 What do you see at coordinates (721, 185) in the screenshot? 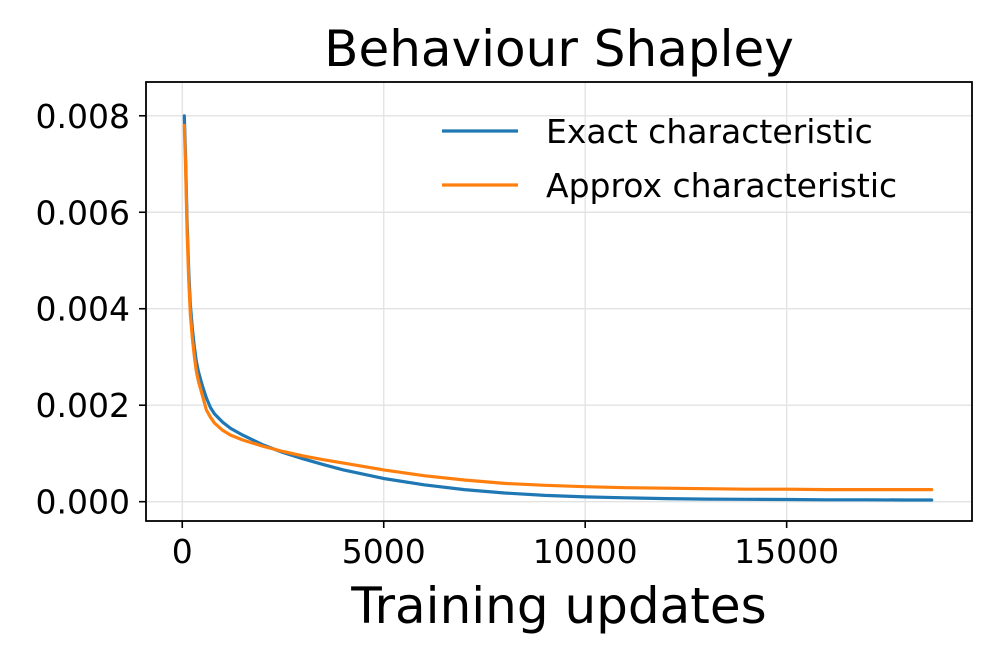
I see `legend-label: Approx characteristic` at bounding box center [721, 185].